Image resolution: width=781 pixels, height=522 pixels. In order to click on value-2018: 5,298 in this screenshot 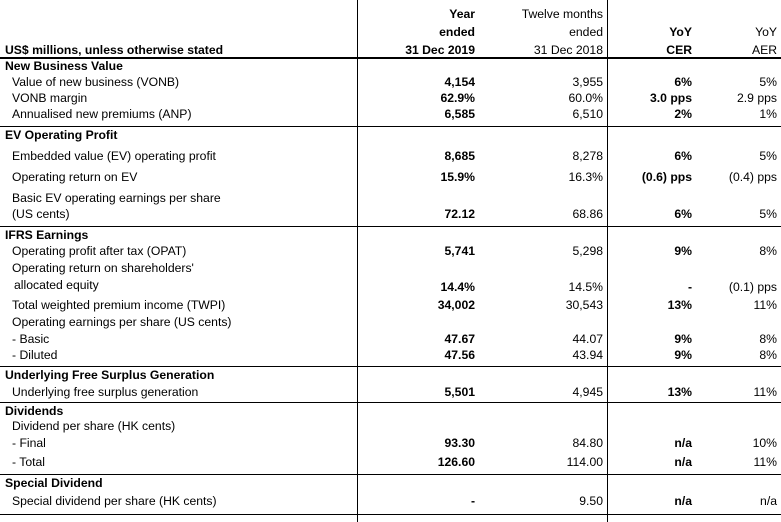, I will do `click(588, 251)`.